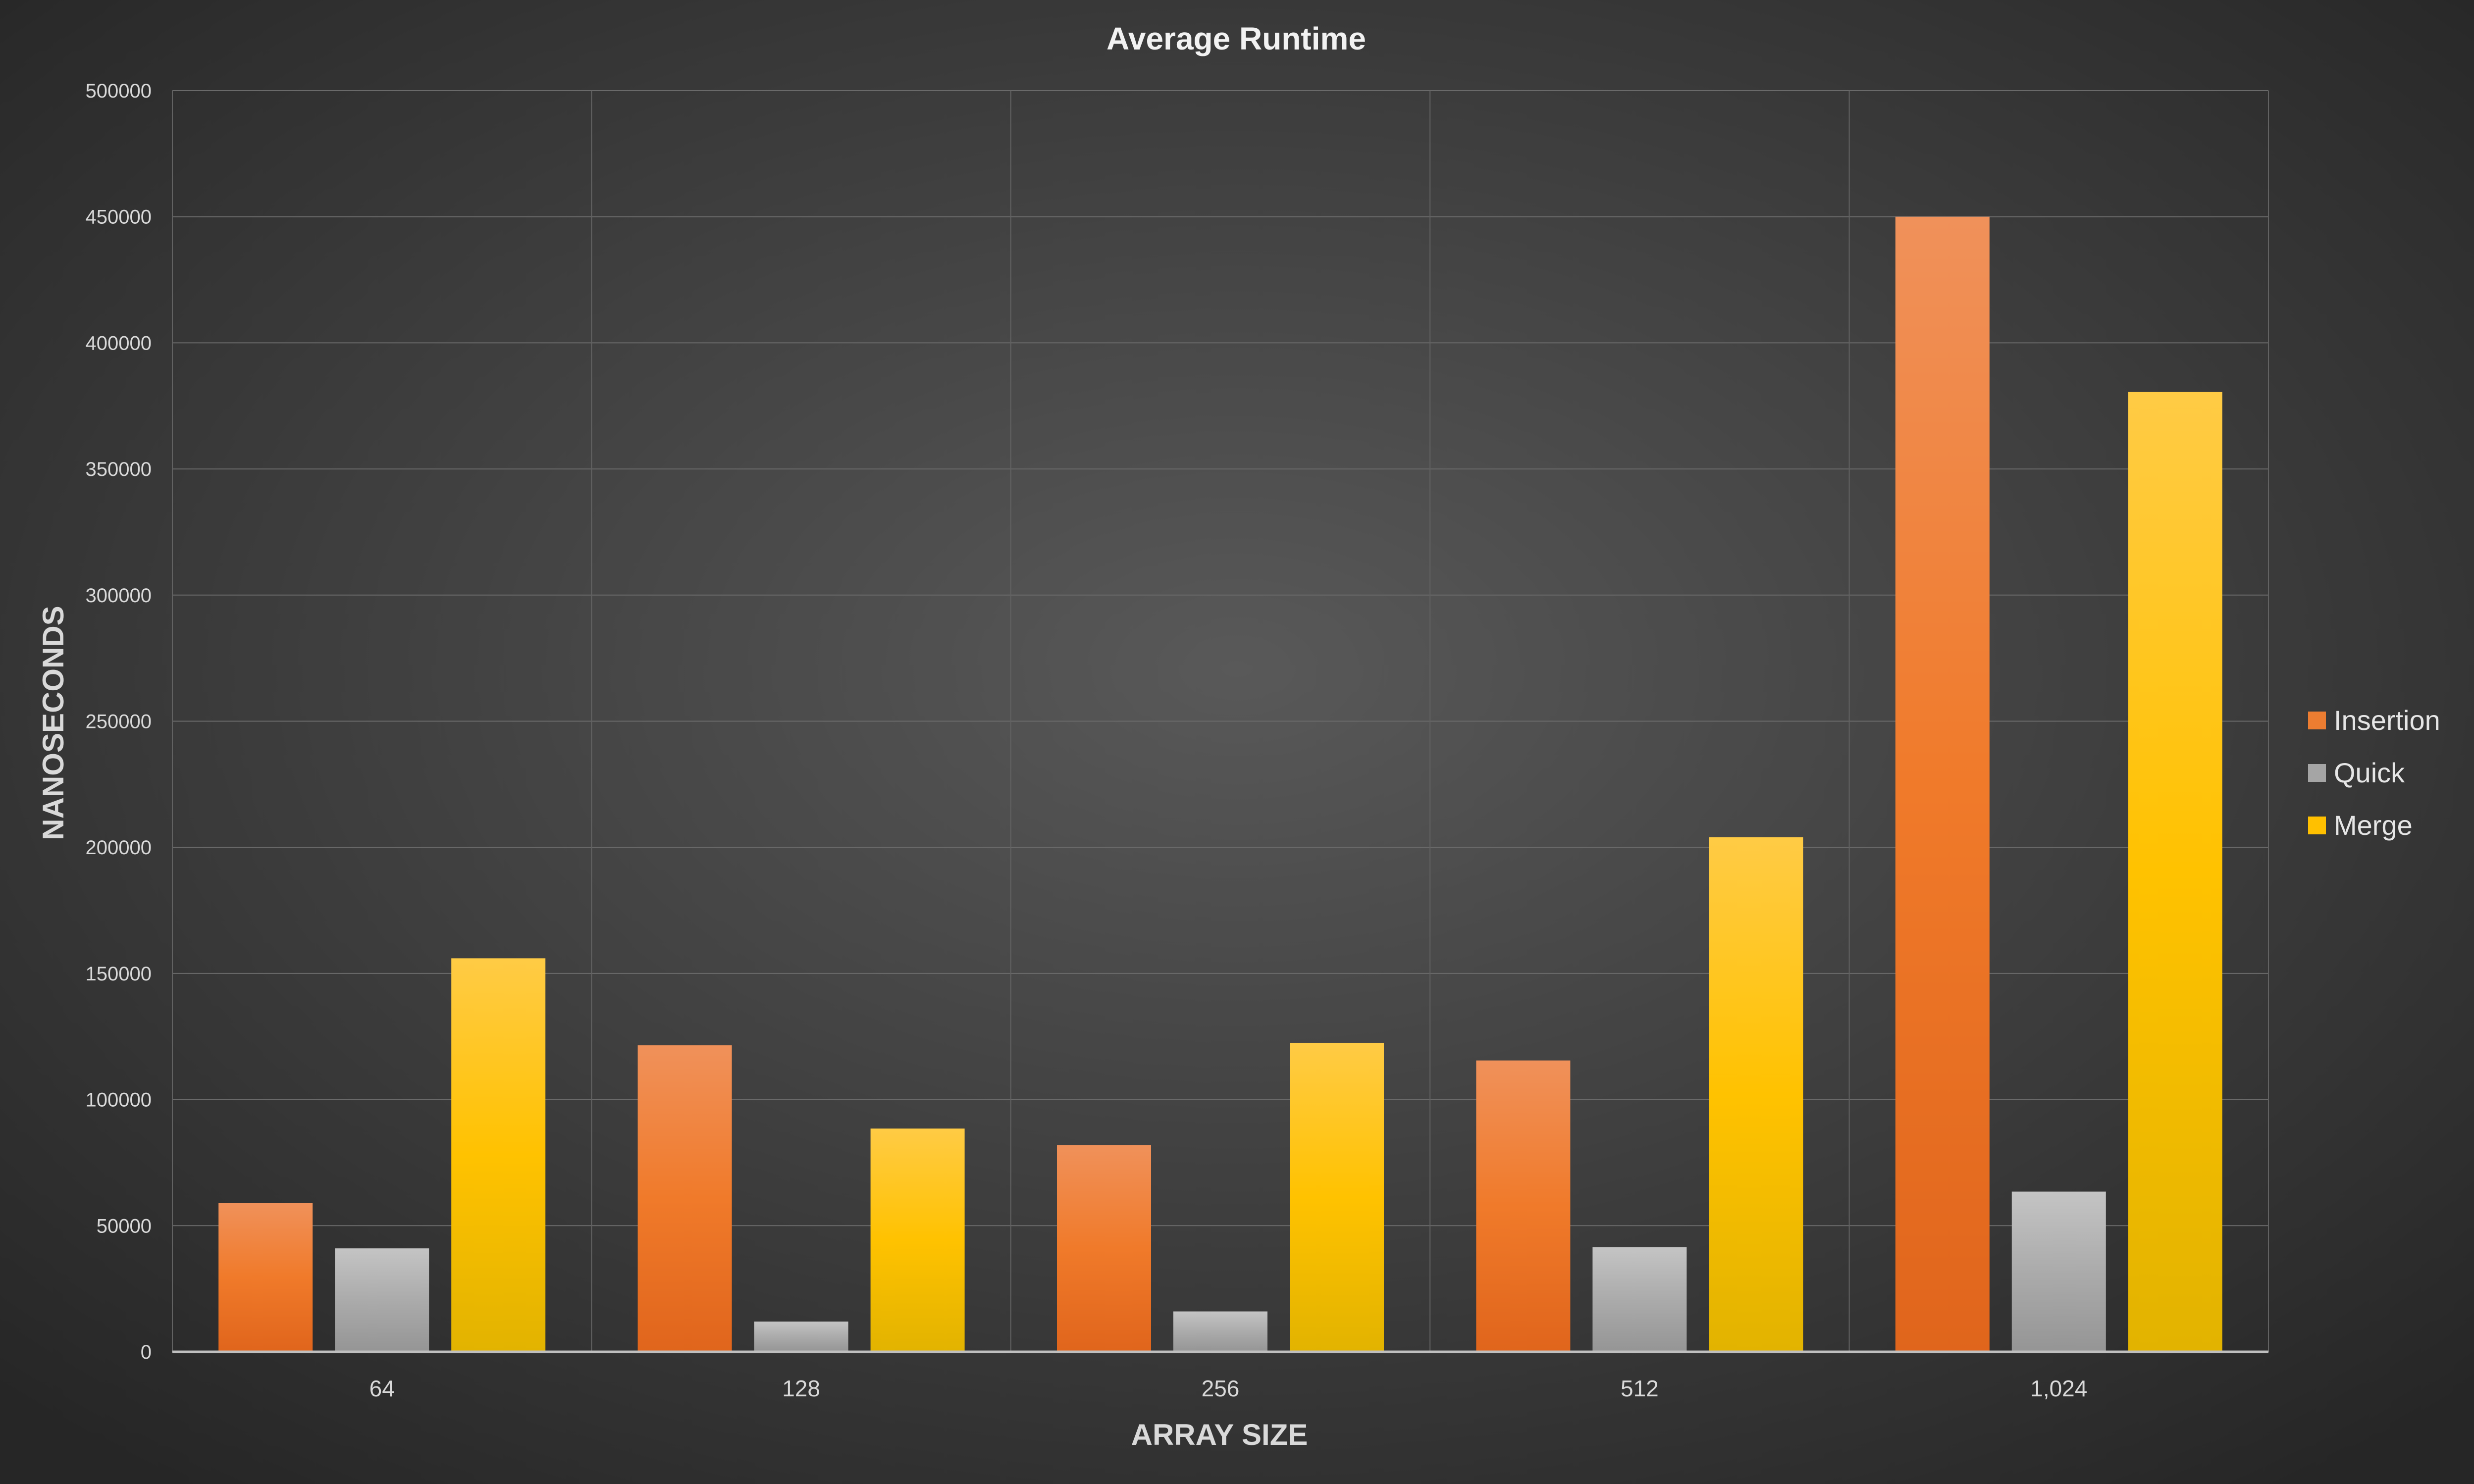 The width and height of the screenshot is (2474, 1484). Describe the element at coordinates (119, 596) in the screenshot. I see `y-tick-label: 300000` at that location.